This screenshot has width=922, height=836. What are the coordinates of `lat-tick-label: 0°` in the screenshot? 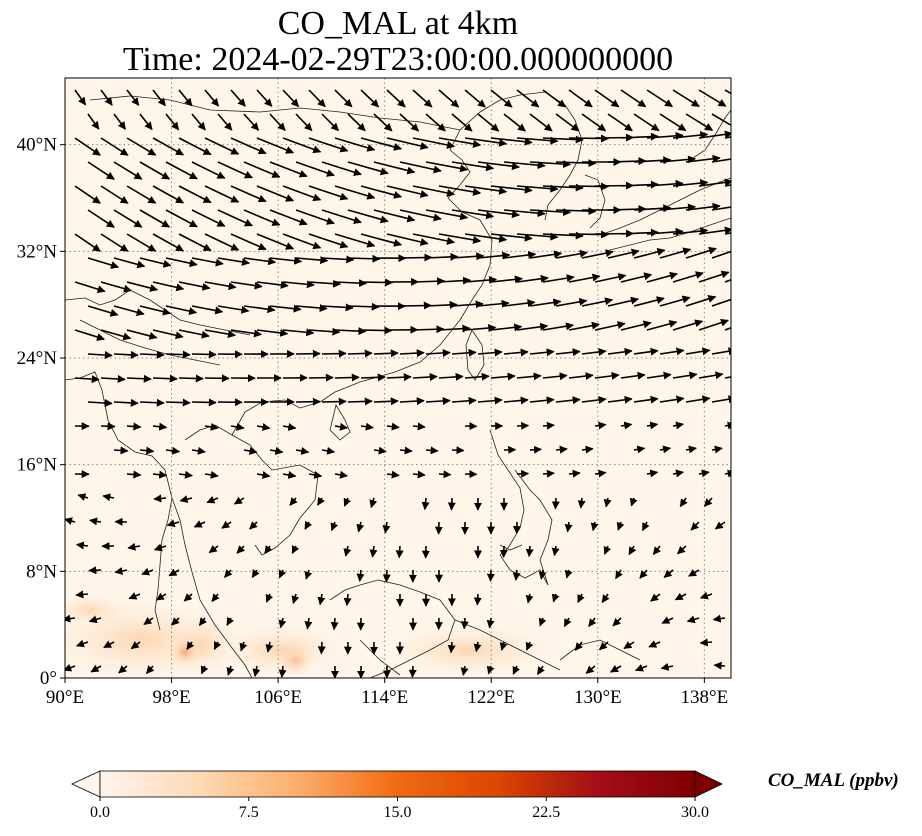 It's located at (48, 678).